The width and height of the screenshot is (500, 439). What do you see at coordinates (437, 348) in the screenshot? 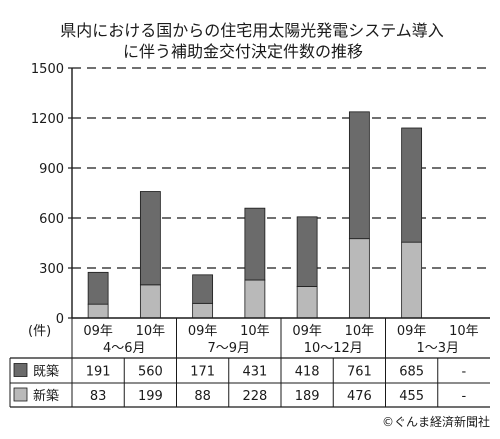
I see `x-group-label: 1〜3月` at bounding box center [437, 348].